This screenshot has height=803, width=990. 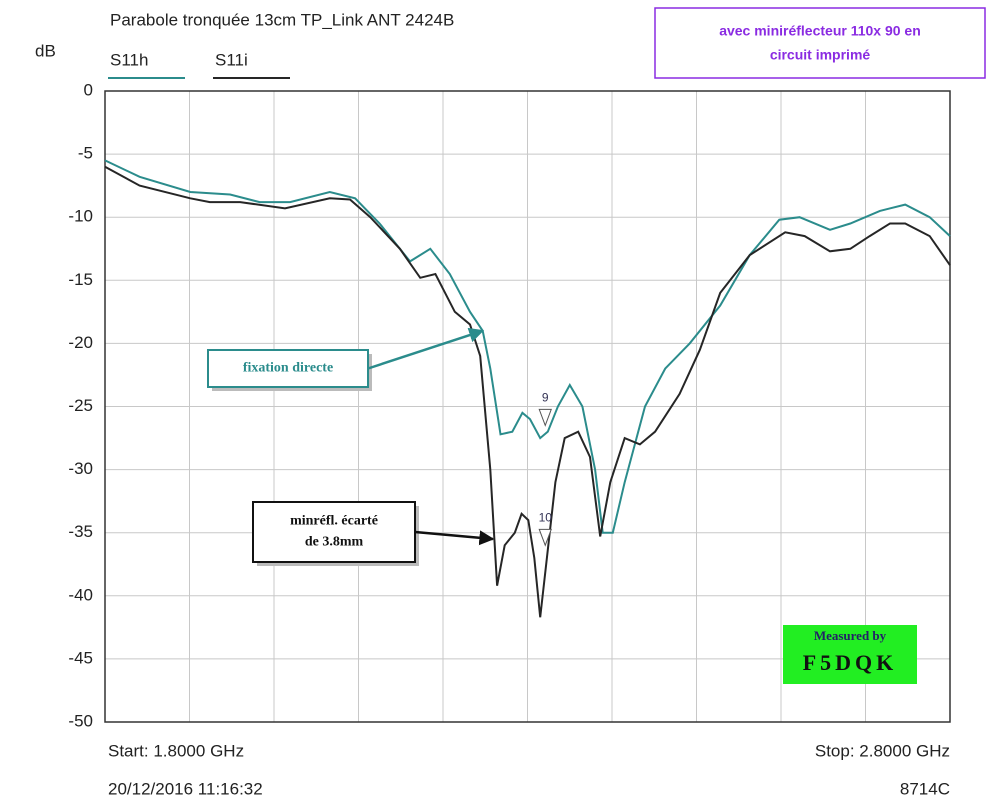 What do you see at coordinates (545, 398) in the screenshot?
I see `marker-label: 9` at bounding box center [545, 398].